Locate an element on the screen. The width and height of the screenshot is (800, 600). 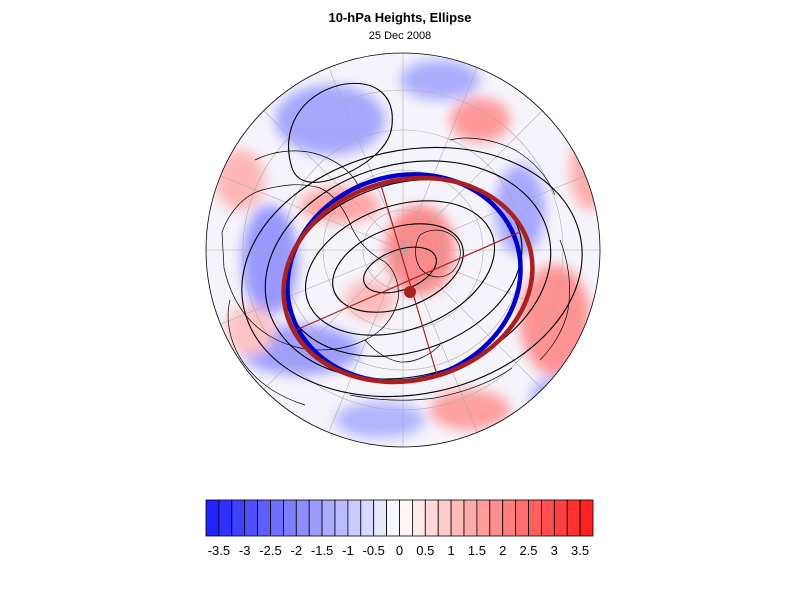
colorbar-tick-labels: -3.5 -3 -2.5 -2 -1.5 -1 -0.5 0 0.5 1 1.5 2 2.5 3 3.5 is located at coordinates (398, 550).